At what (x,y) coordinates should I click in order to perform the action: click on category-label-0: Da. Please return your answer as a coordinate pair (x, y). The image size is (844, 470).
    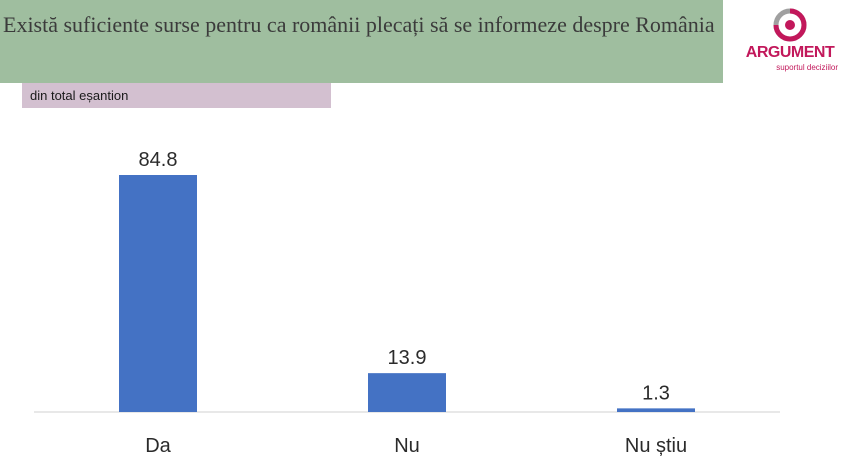
    Looking at the image, I should click on (158, 446).